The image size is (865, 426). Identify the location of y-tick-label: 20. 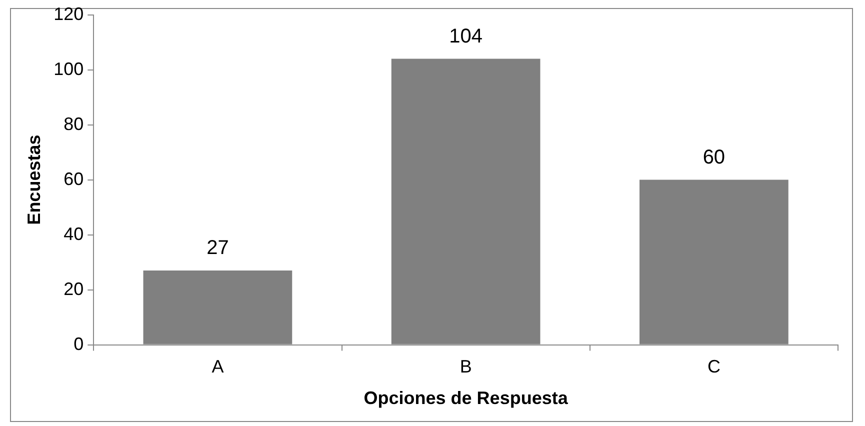
(74, 288).